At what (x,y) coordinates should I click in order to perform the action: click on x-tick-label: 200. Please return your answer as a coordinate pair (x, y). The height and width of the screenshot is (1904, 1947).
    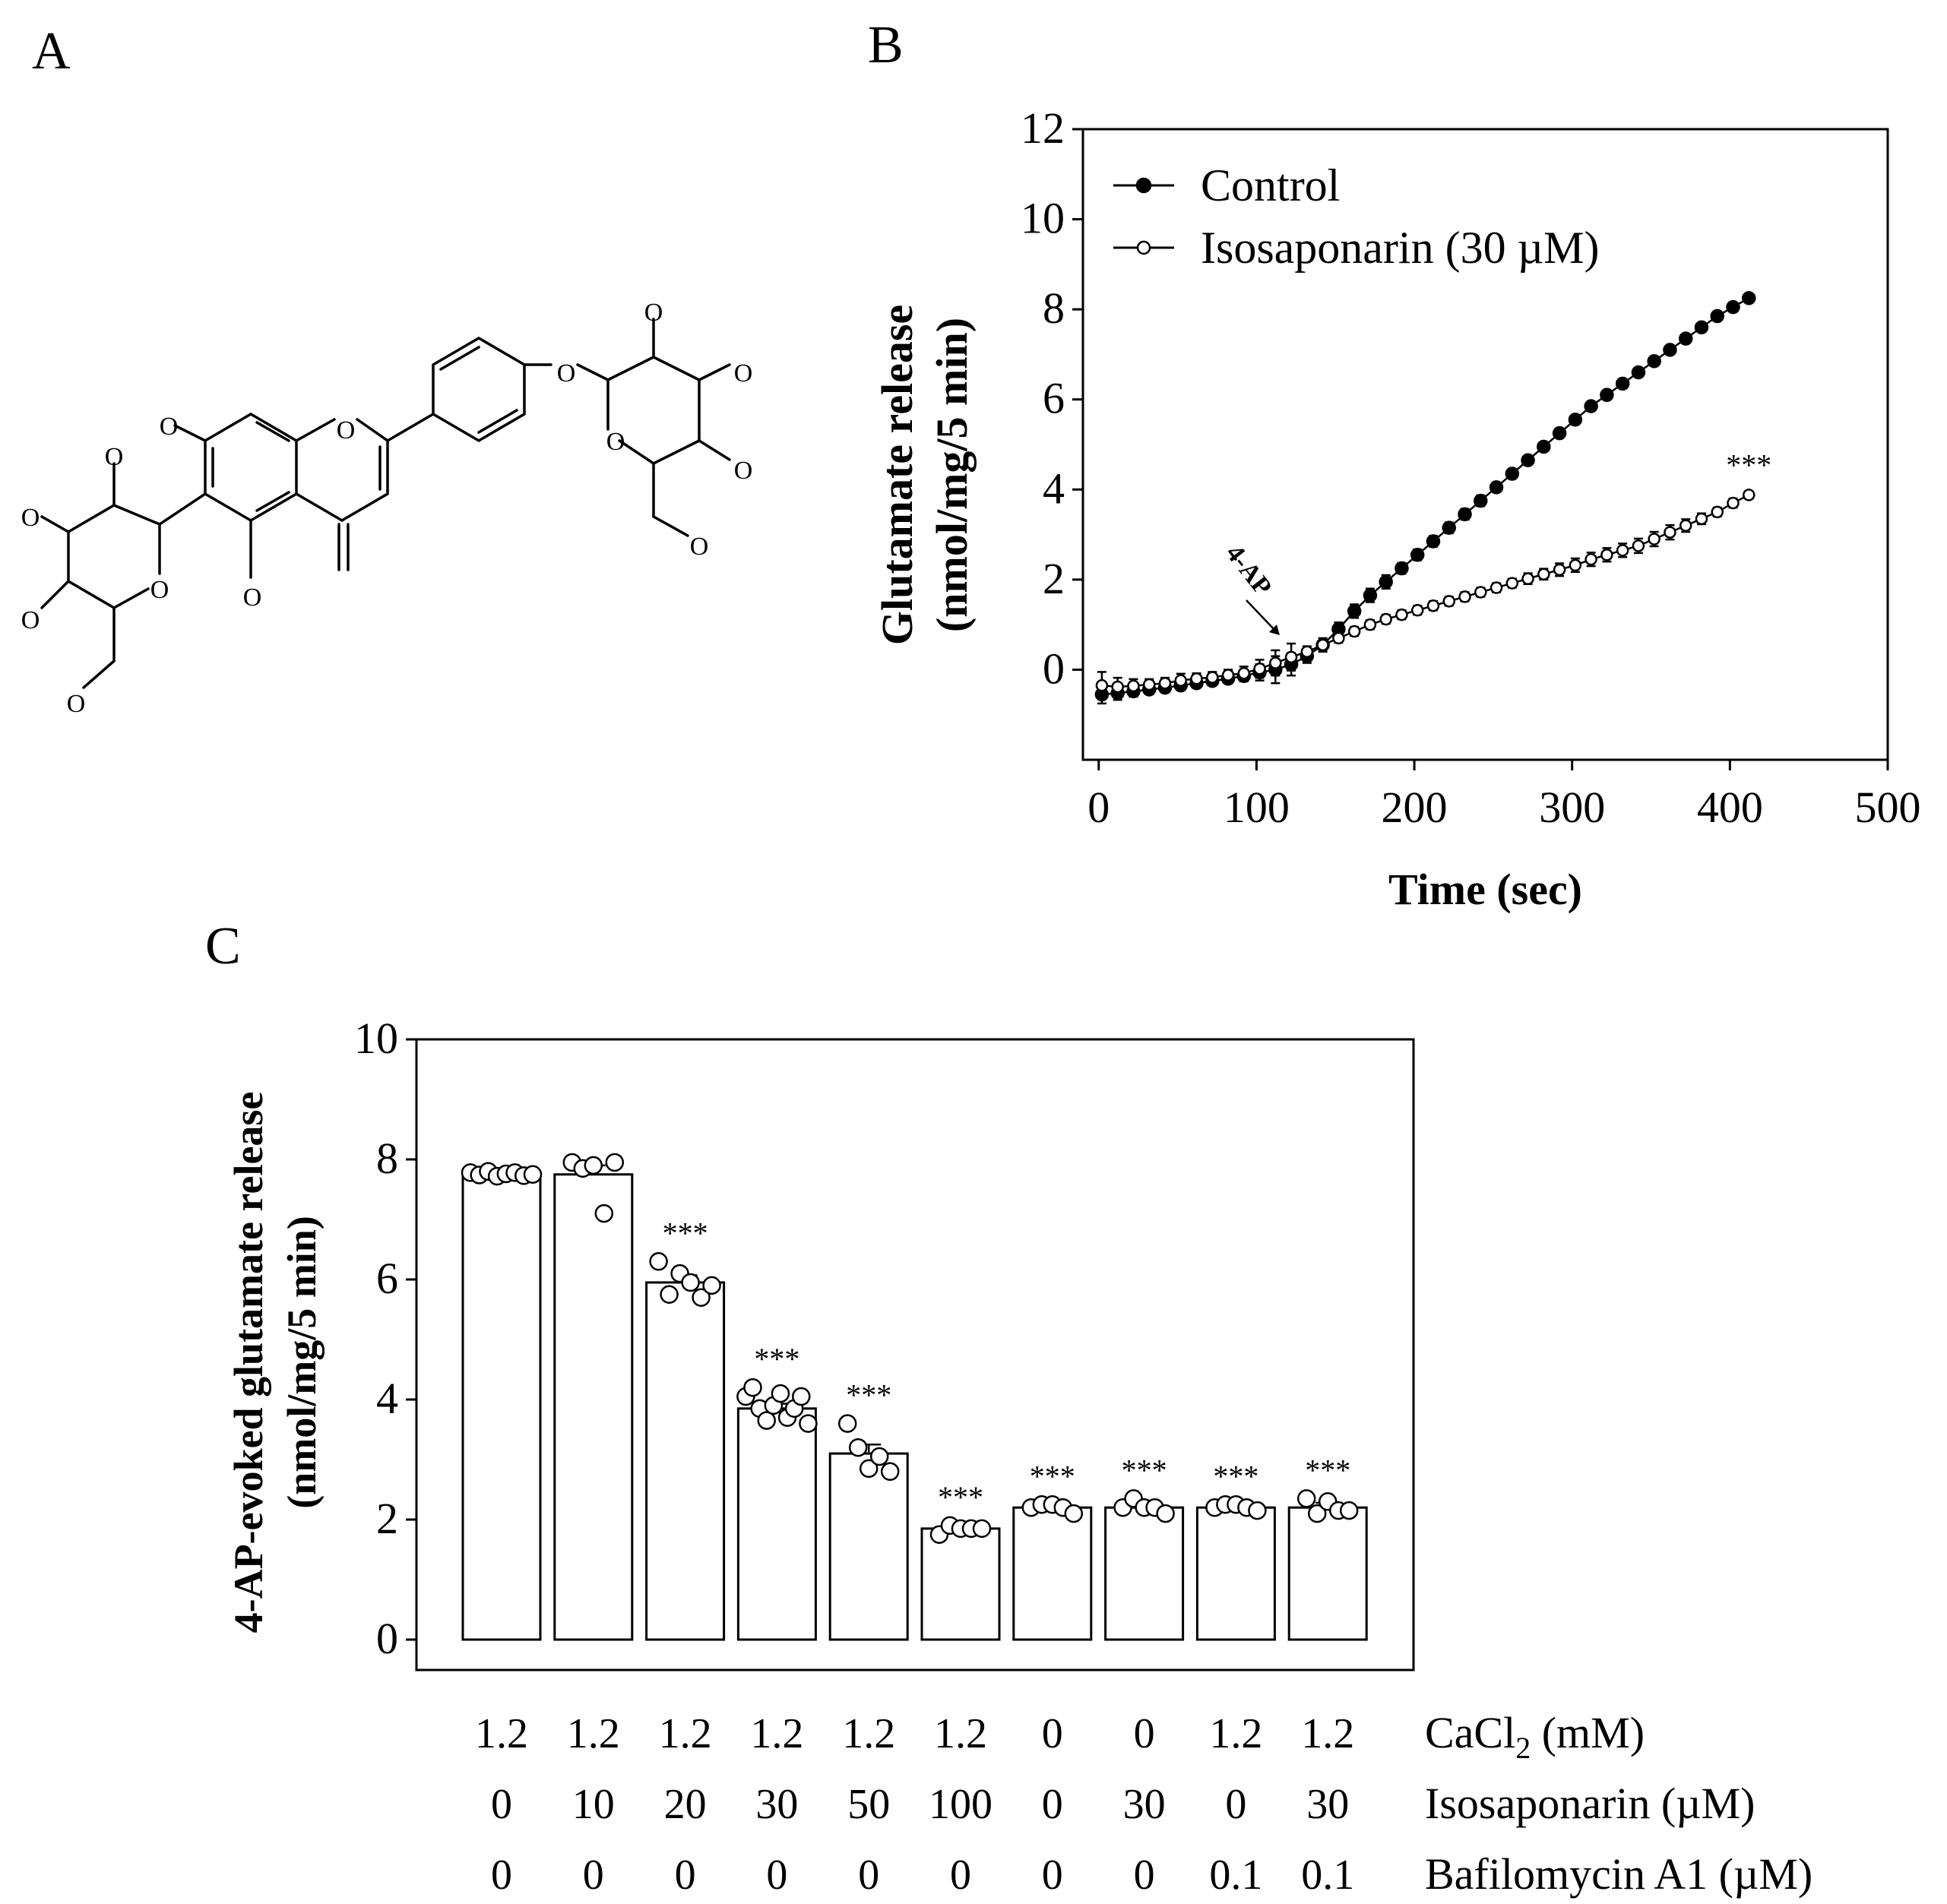
    Looking at the image, I should click on (1415, 807).